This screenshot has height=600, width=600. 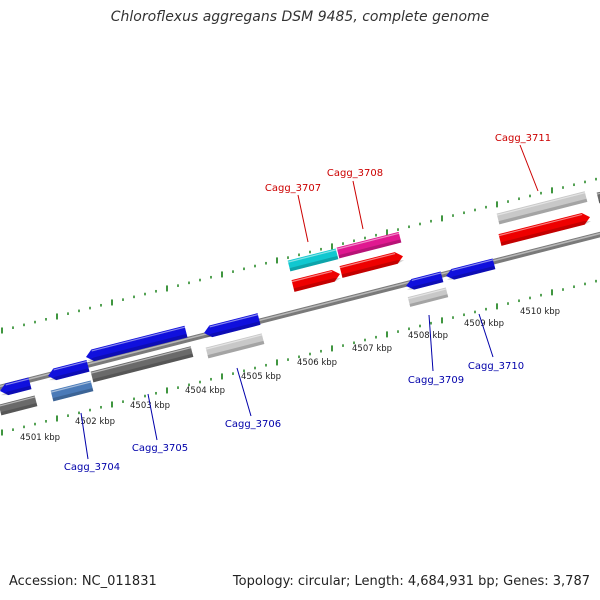 I want to click on scale-label: 4504 kbp, so click(x=205, y=391).